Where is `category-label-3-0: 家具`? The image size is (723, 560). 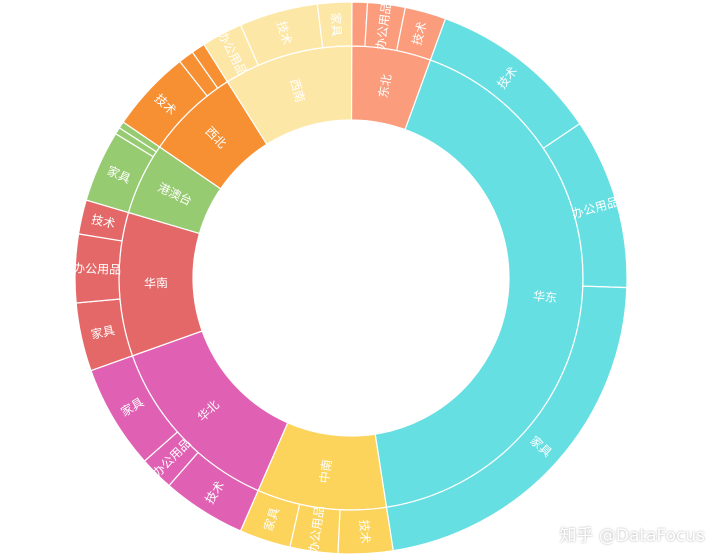
category-label-3-0: 家具 is located at coordinates (102, 332).